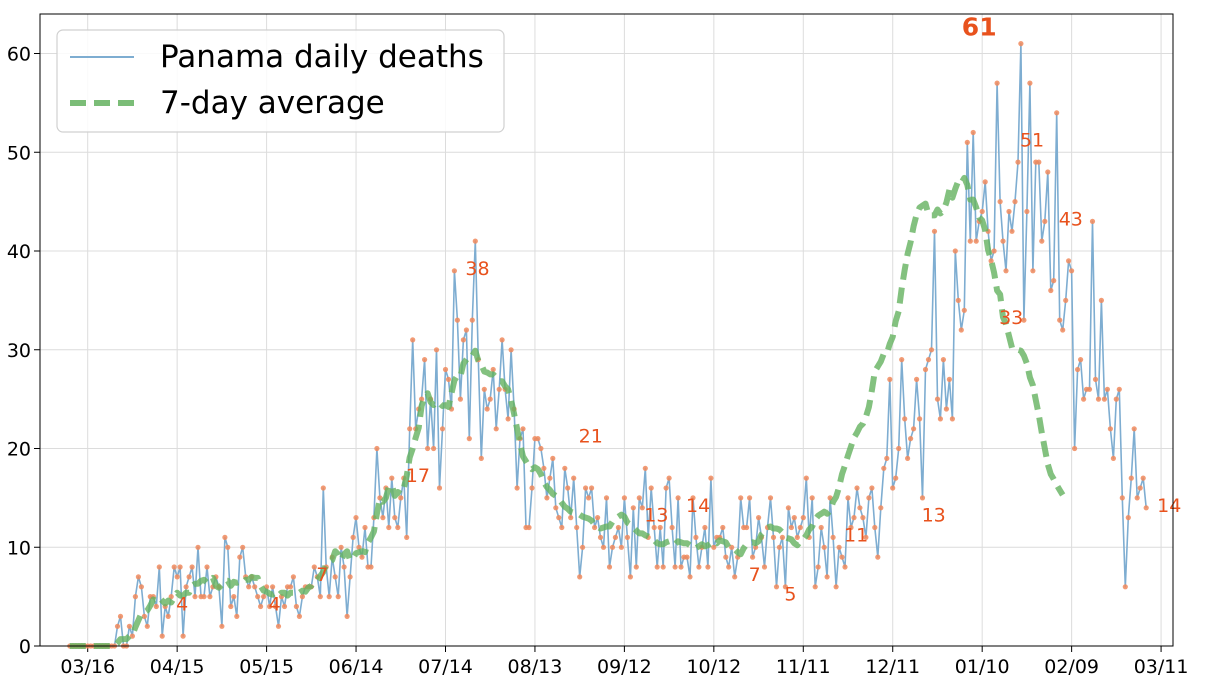 This screenshot has width=1213, height=688. What do you see at coordinates (418, 476) in the screenshot?
I see `value-annotation: 17` at bounding box center [418, 476].